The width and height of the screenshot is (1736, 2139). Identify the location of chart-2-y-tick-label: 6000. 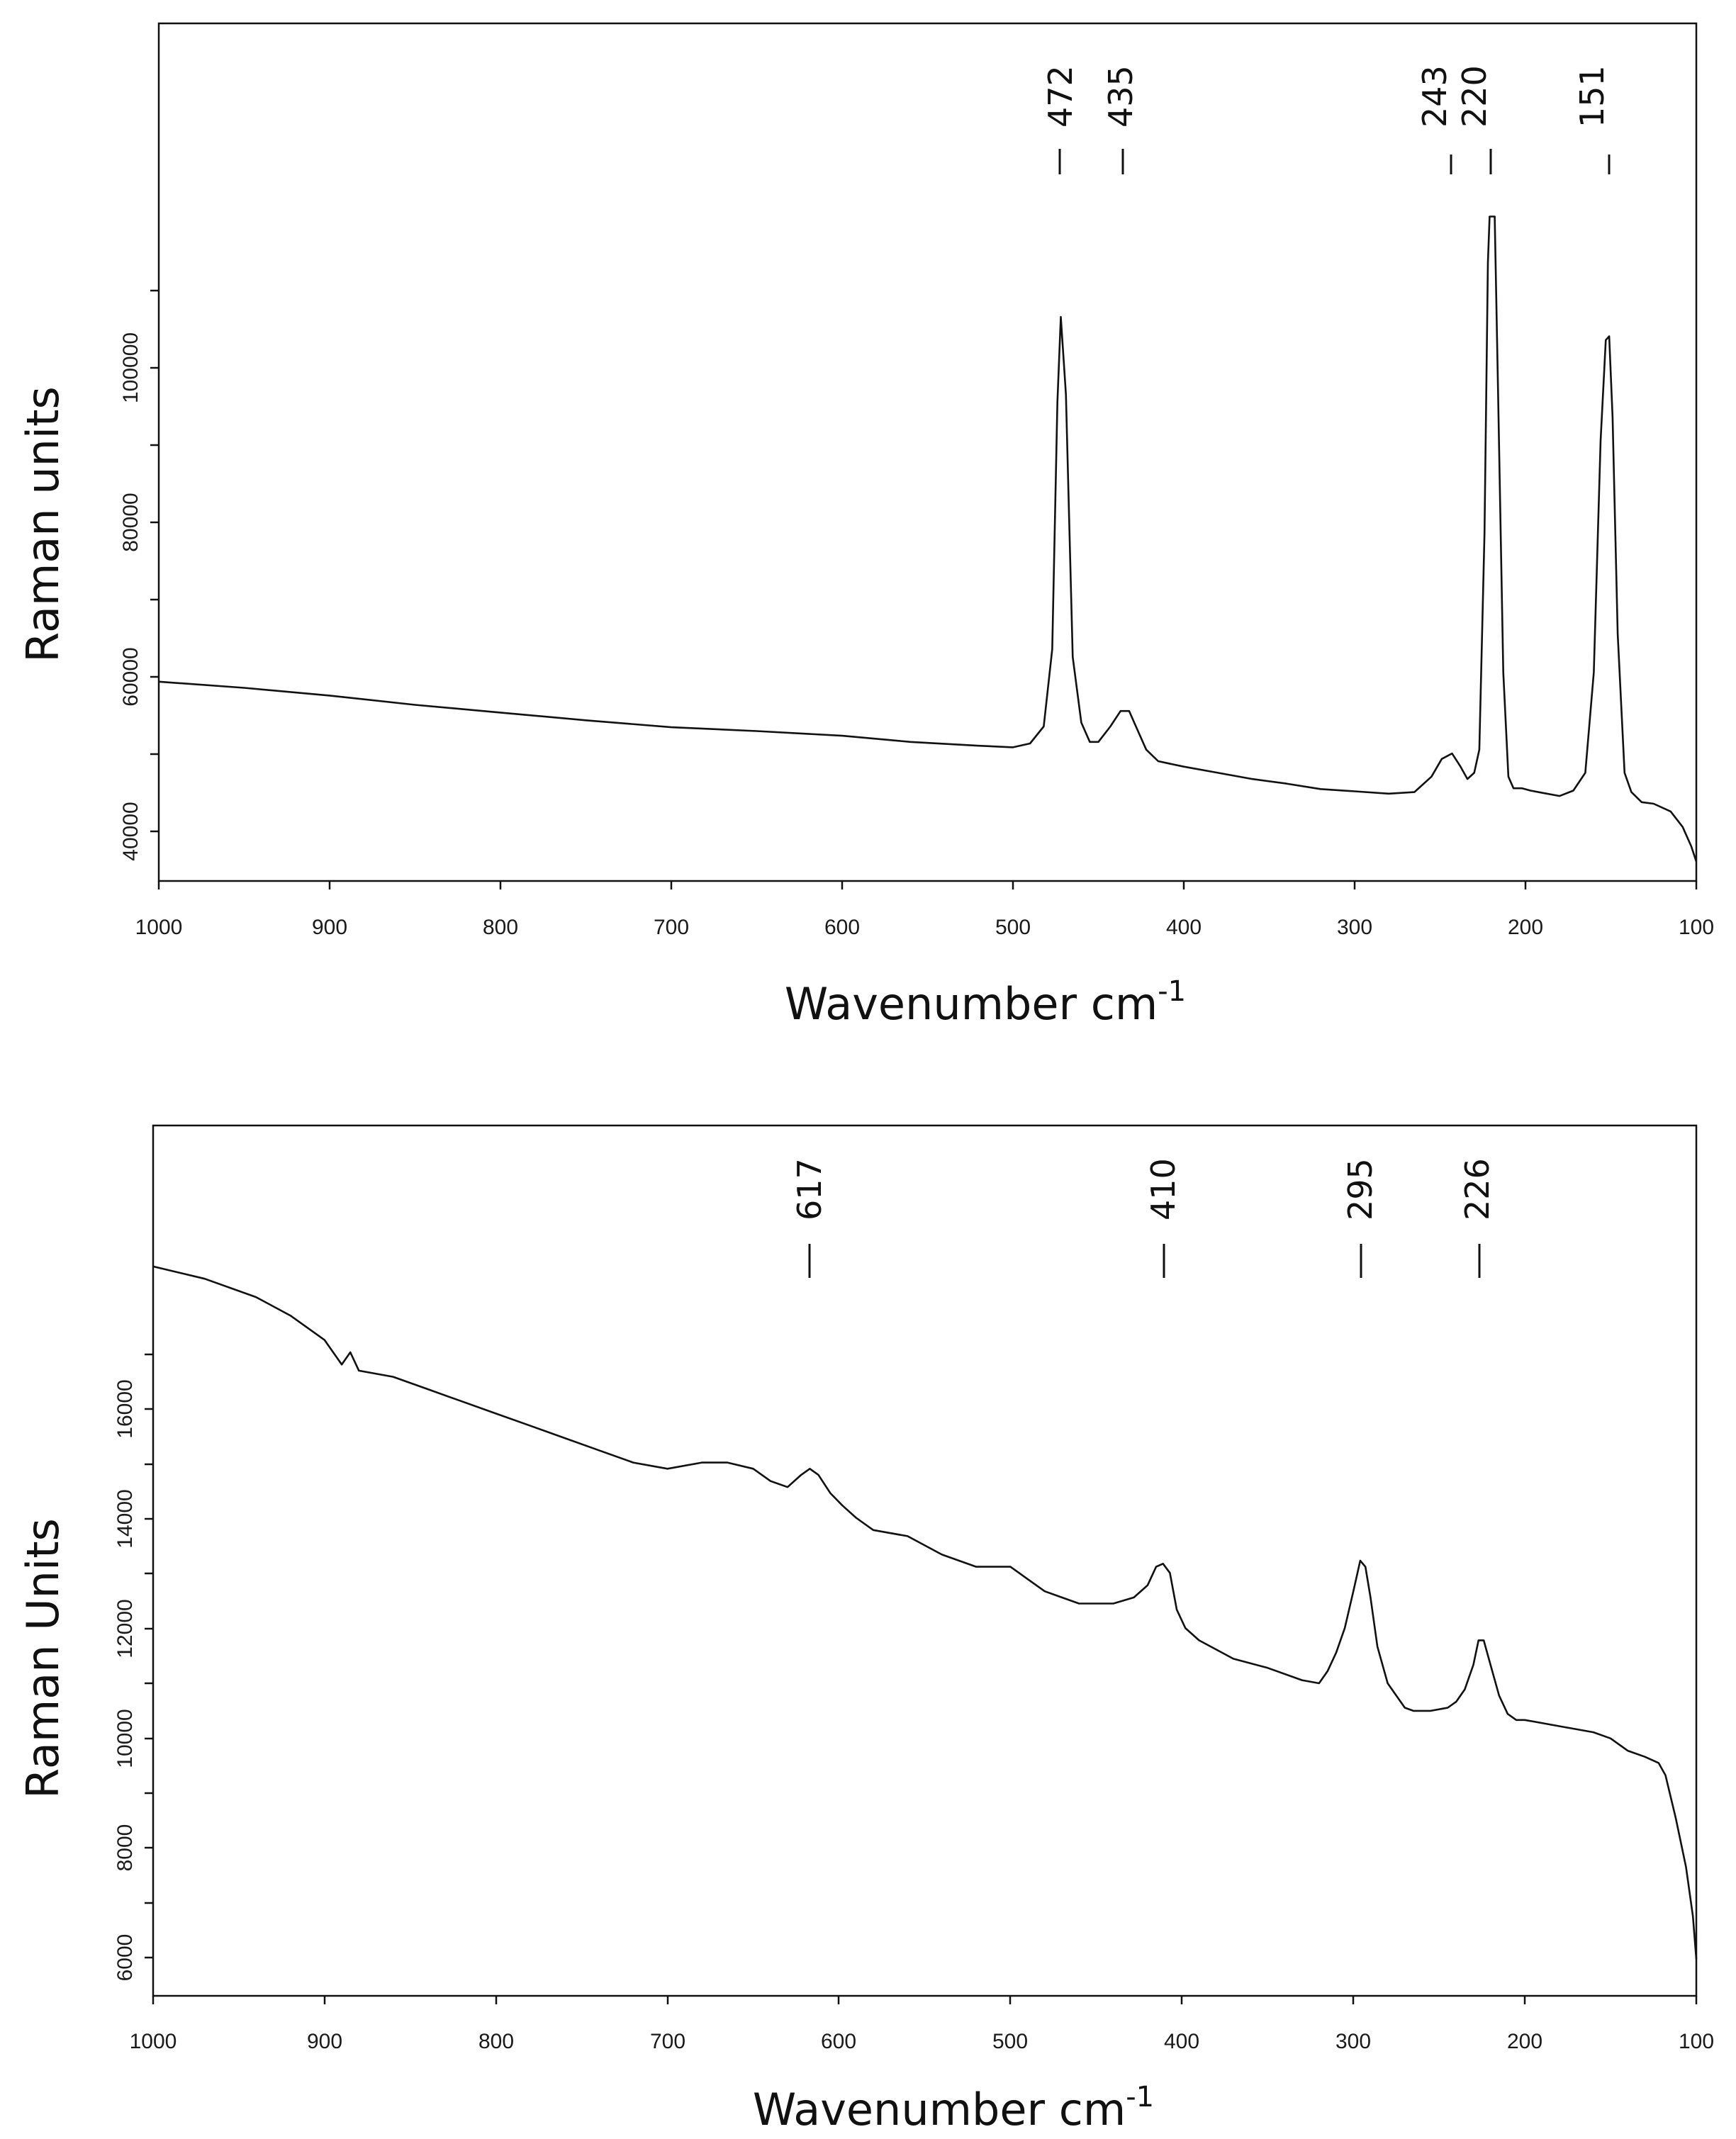
(125, 1958).